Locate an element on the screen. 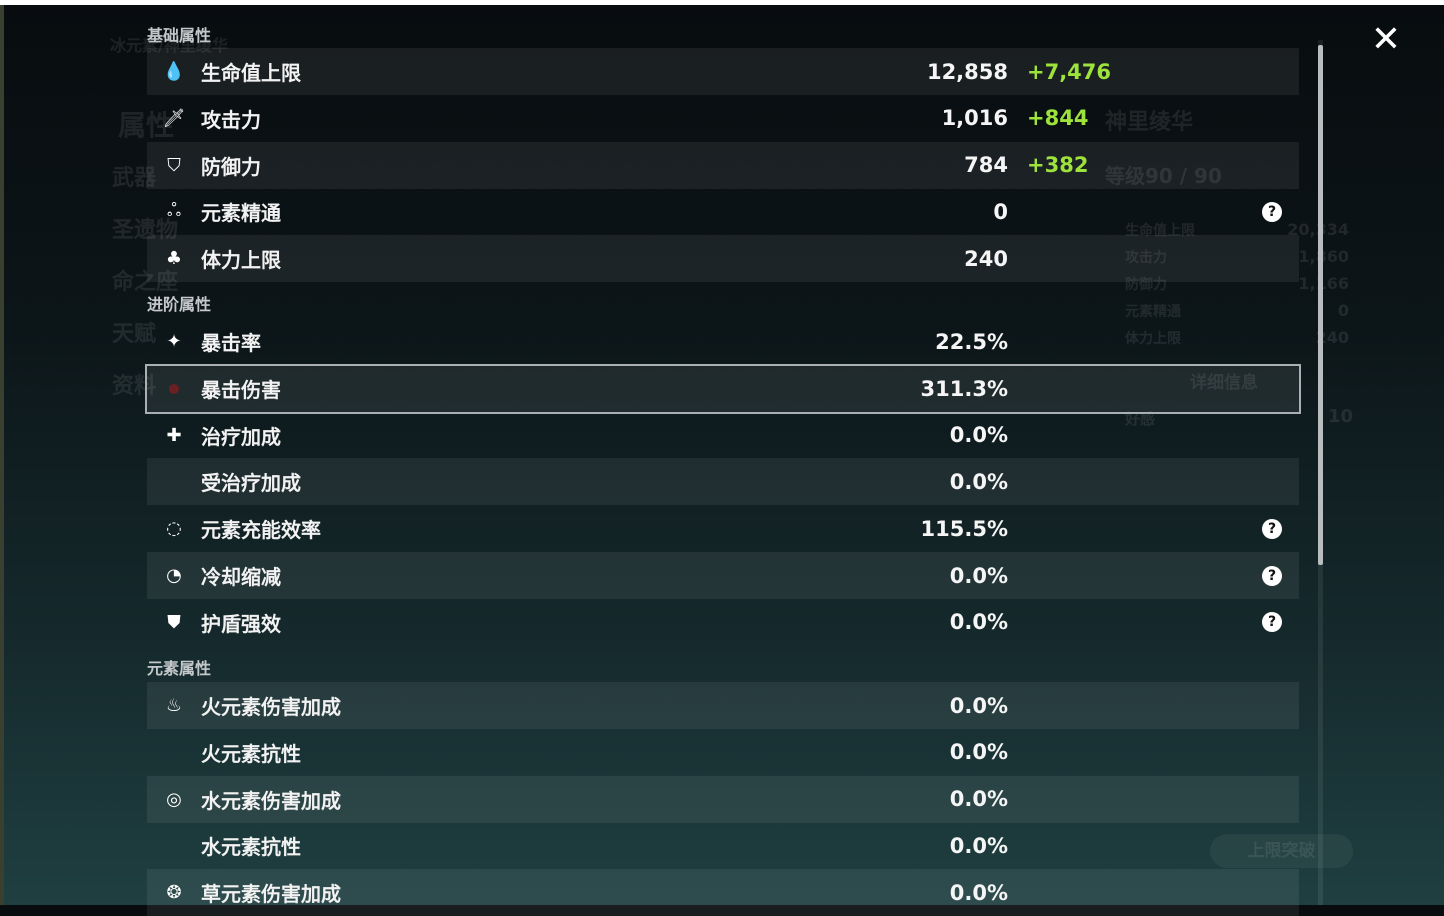 Image resolution: width=1444 pixels, height=916 pixels. sword-icon: 🗡 is located at coordinates (174, 118).